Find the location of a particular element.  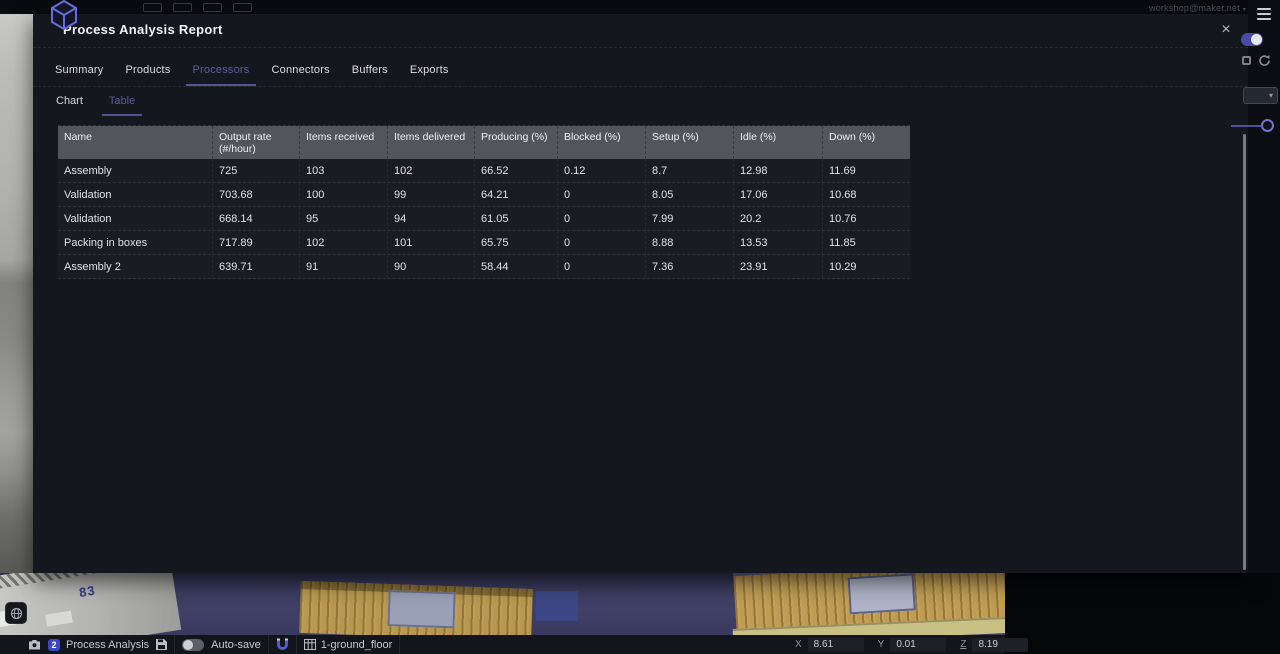

y-coordinate-field: 0.01 is located at coordinates (918, 644).